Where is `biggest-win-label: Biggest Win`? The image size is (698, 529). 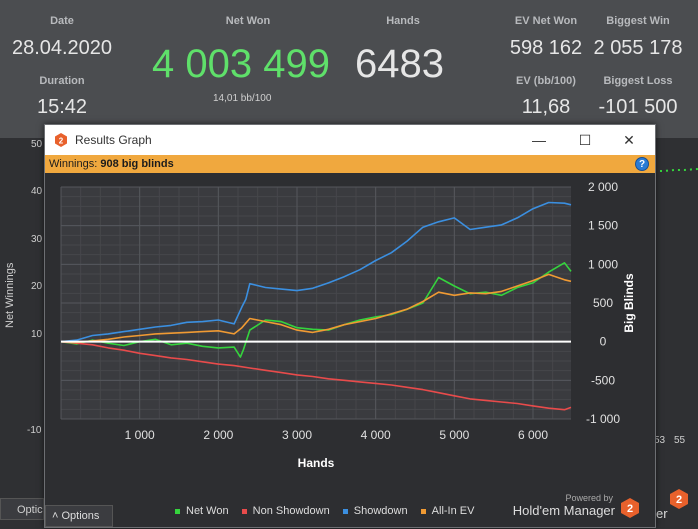 biggest-win-label: Biggest Win is located at coordinates (638, 21).